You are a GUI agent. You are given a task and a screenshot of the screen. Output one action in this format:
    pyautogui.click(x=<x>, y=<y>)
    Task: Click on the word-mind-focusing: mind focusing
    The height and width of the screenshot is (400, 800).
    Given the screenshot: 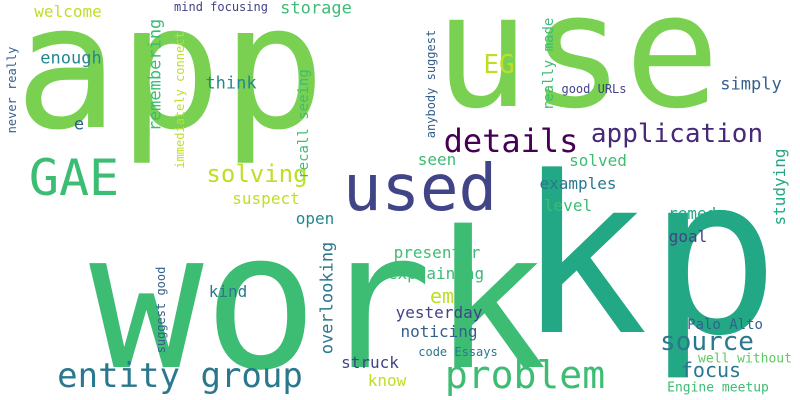 What is the action you would take?
    pyautogui.click(x=221, y=7)
    